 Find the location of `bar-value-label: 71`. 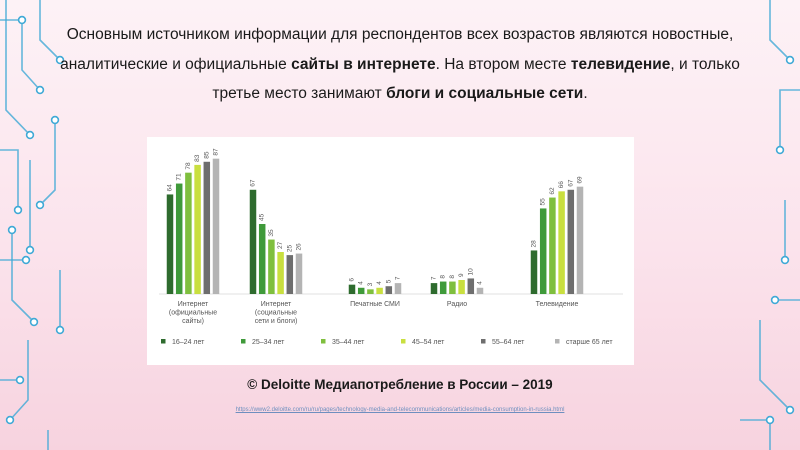

bar-value-label: 71 is located at coordinates (179, 177).